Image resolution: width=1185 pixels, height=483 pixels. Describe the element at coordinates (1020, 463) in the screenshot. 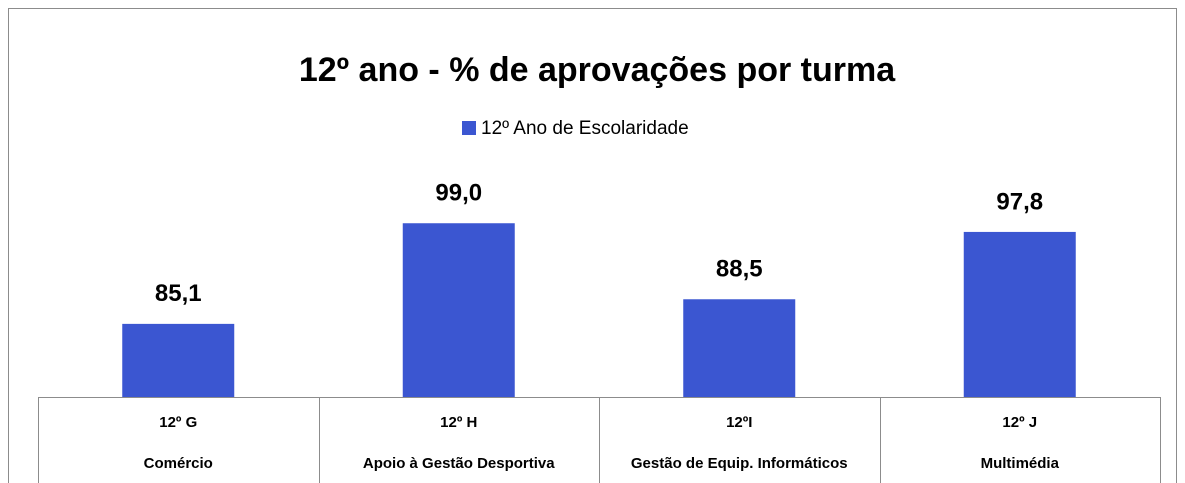

I see `x-tick-label: Multimédia` at that location.